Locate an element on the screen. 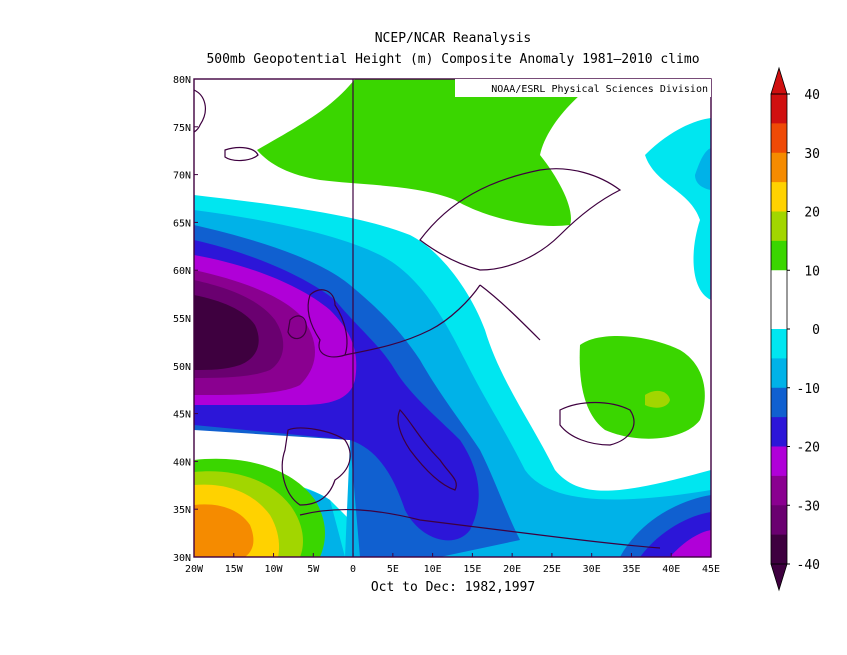 This screenshot has height=655, width=847. lat-tick-label: 50N is located at coordinates (182, 367).